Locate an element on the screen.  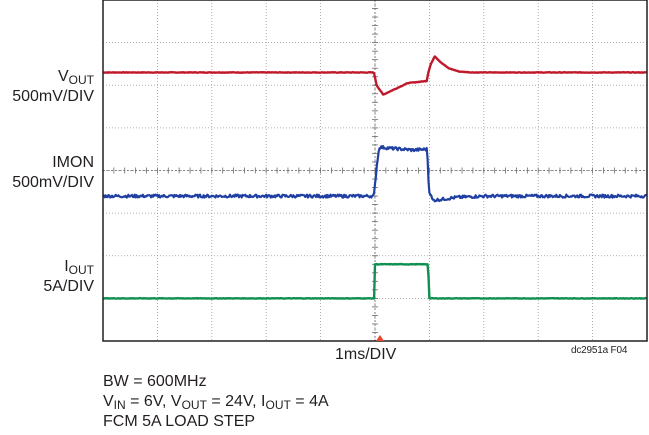
conditions-note: VIN = 6V, VOUT = 24V, IOUT = 4A is located at coordinates (216, 403).